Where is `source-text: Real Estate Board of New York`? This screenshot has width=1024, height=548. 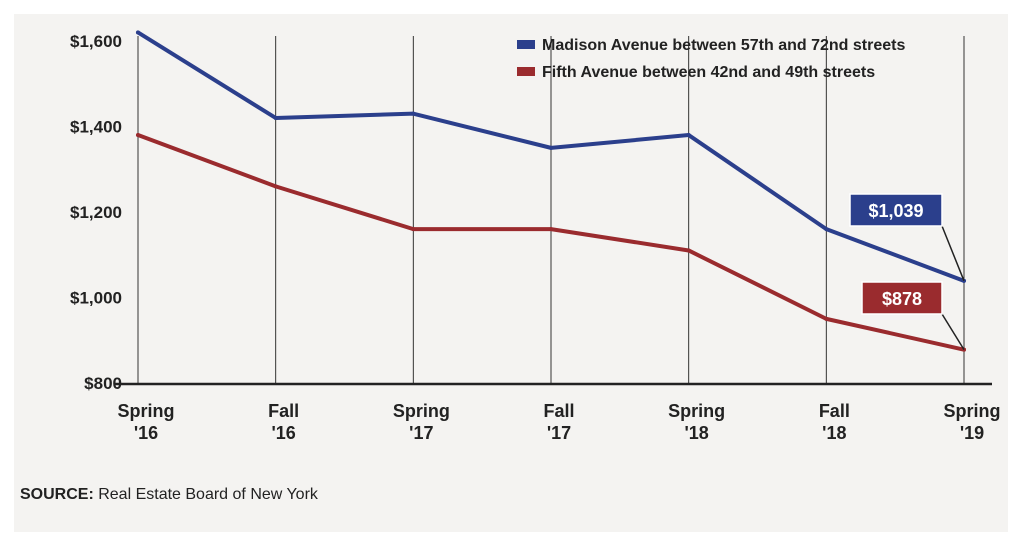
source-text: Real Estate Board of New York is located at coordinates (205, 494).